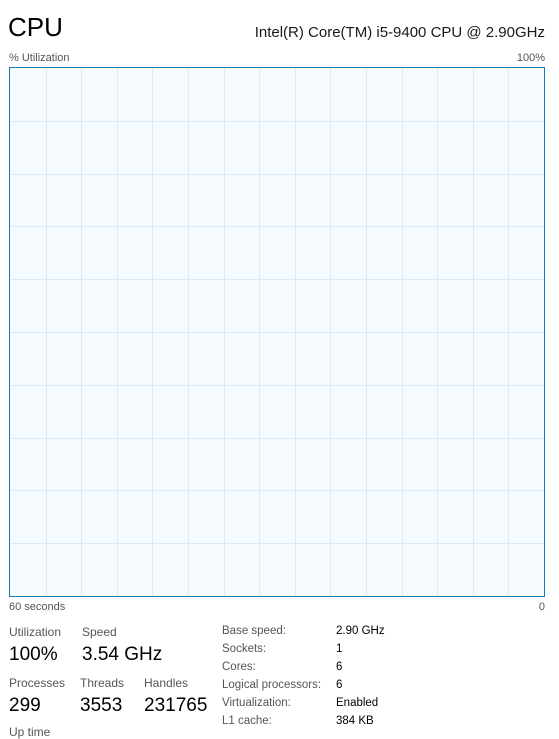 The width and height of the screenshot is (559, 739). Describe the element at coordinates (239, 667) in the screenshot. I see `detail-key-cores: Cores:` at that location.